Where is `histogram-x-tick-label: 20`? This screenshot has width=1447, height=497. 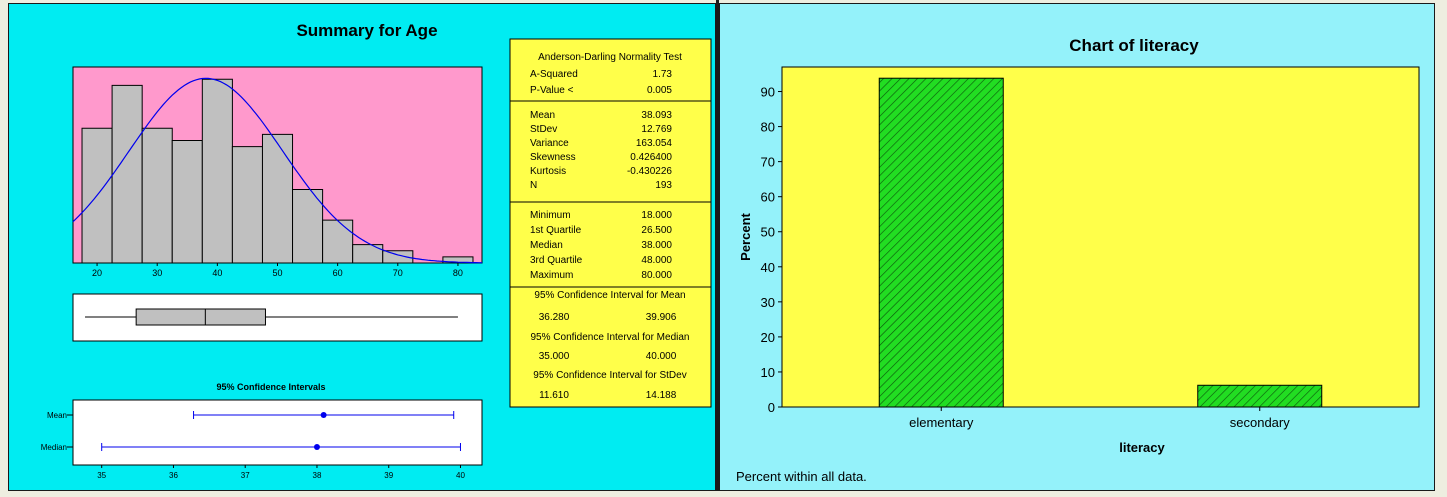 histogram-x-tick-label: 20 is located at coordinates (97, 273).